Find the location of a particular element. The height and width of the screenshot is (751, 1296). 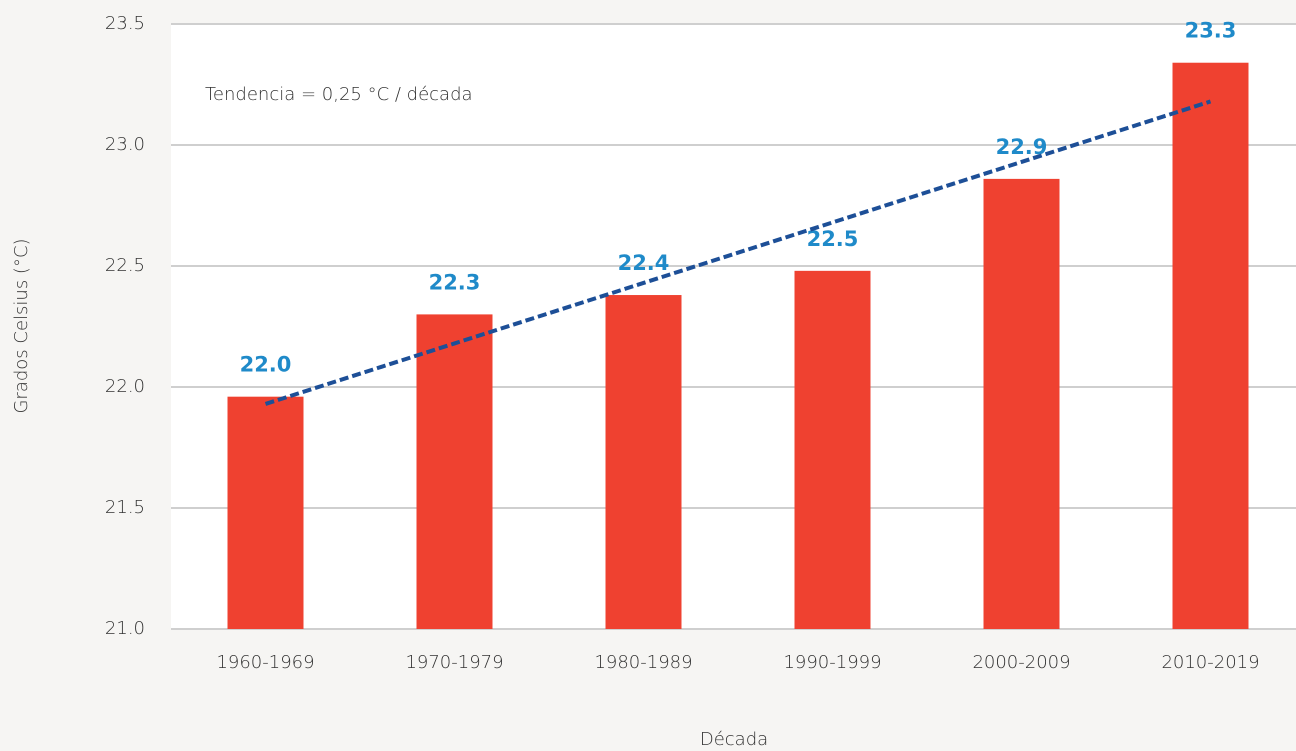

y-tick-label: 22.5 is located at coordinates (125, 265).